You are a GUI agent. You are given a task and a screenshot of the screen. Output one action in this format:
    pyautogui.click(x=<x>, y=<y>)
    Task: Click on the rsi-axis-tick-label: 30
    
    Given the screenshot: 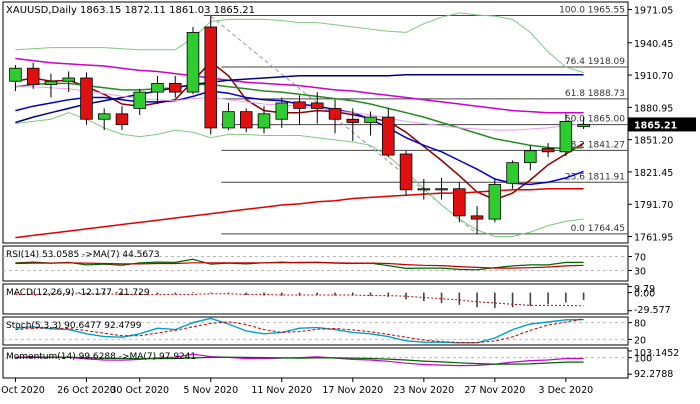 What is the action you would take?
    pyautogui.click(x=640, y=272)
    